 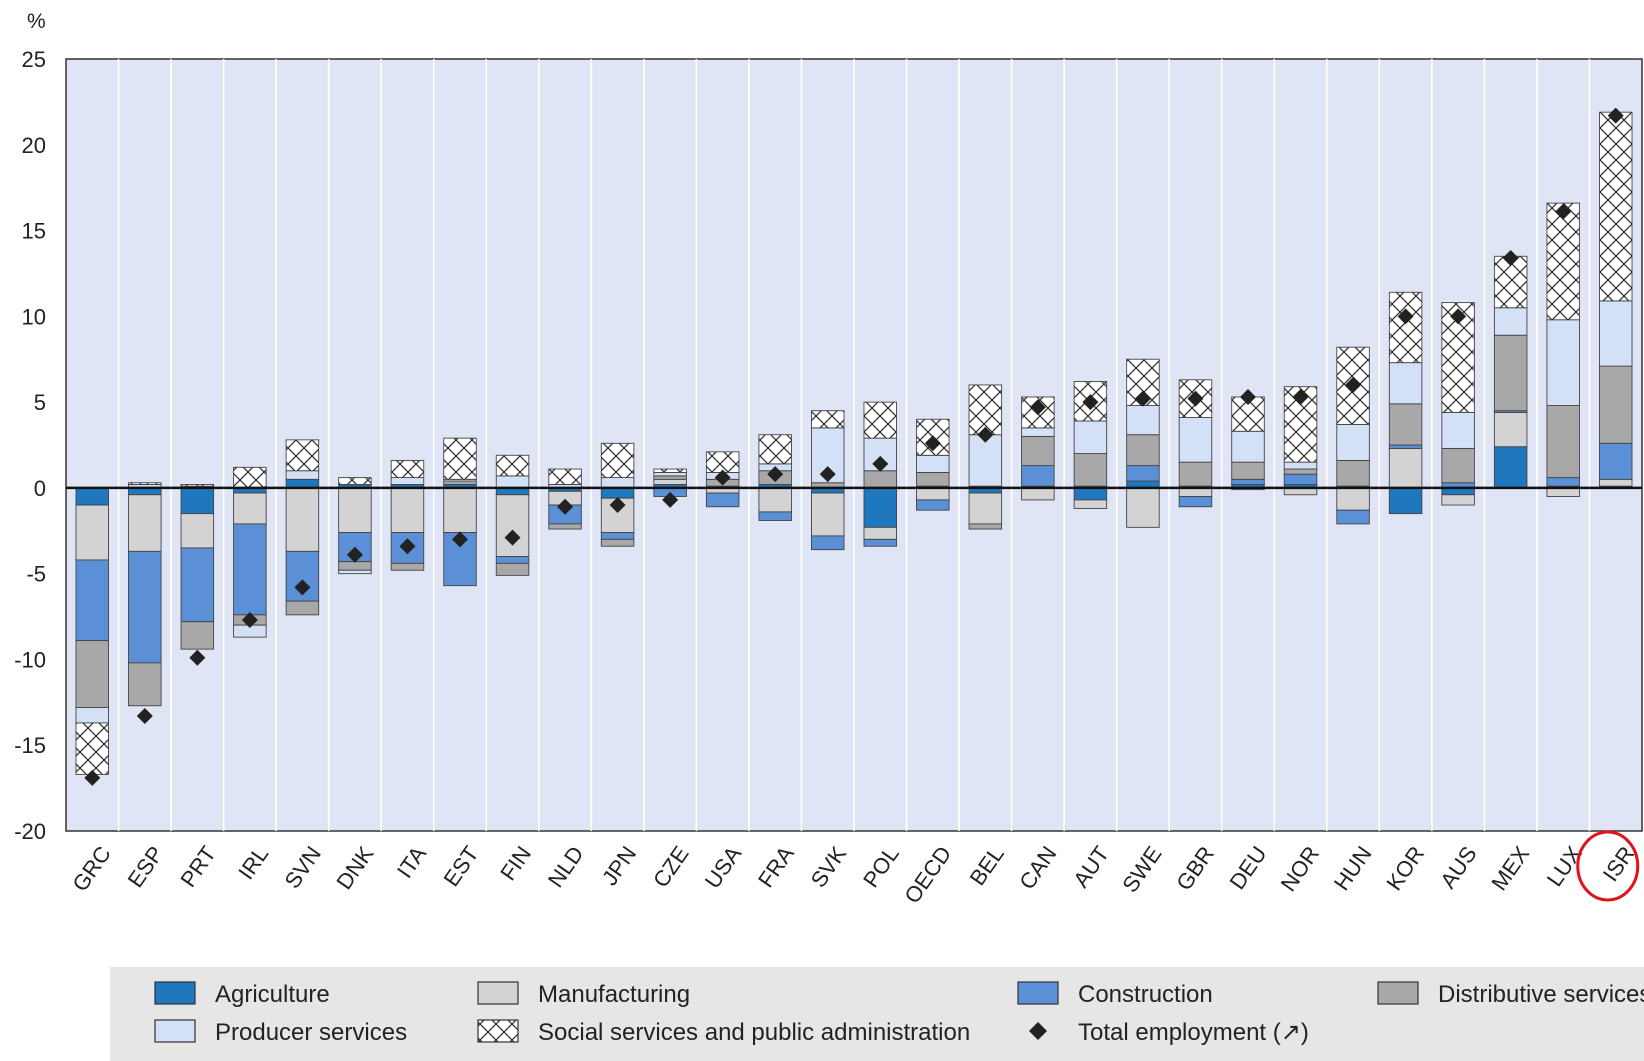 What do you see at coordinates (1563, 261) in the screenshot?
I see `bar-segment-social-services-and-public-administration-lux` at bounding box center [1563, 261].